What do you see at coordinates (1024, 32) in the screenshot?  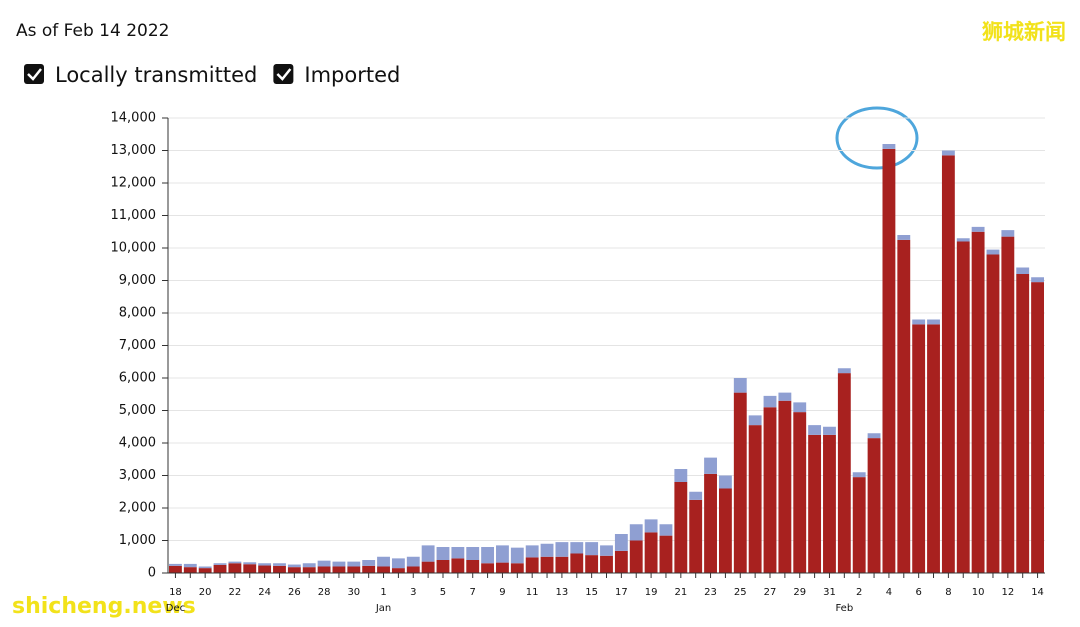 I see `watermark: 狮城新闻` at bounding box center [1024, 32].